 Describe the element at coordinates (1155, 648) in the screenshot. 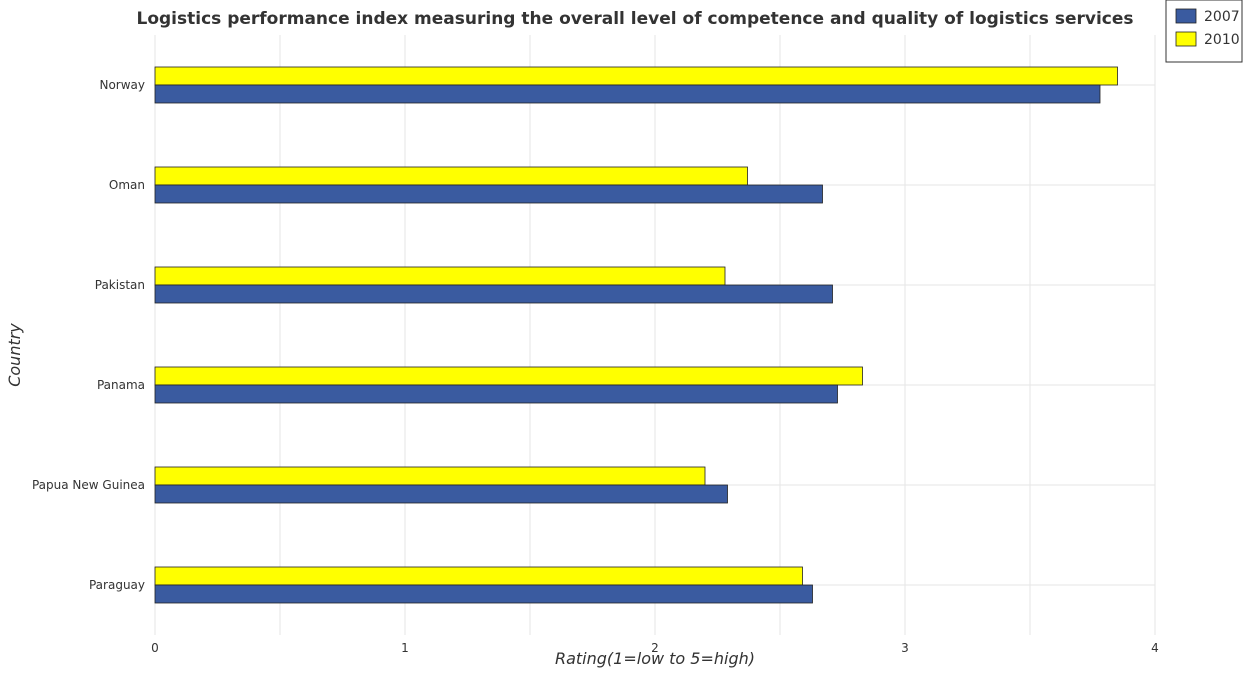

I see `x-tick-label: 4` at that location.